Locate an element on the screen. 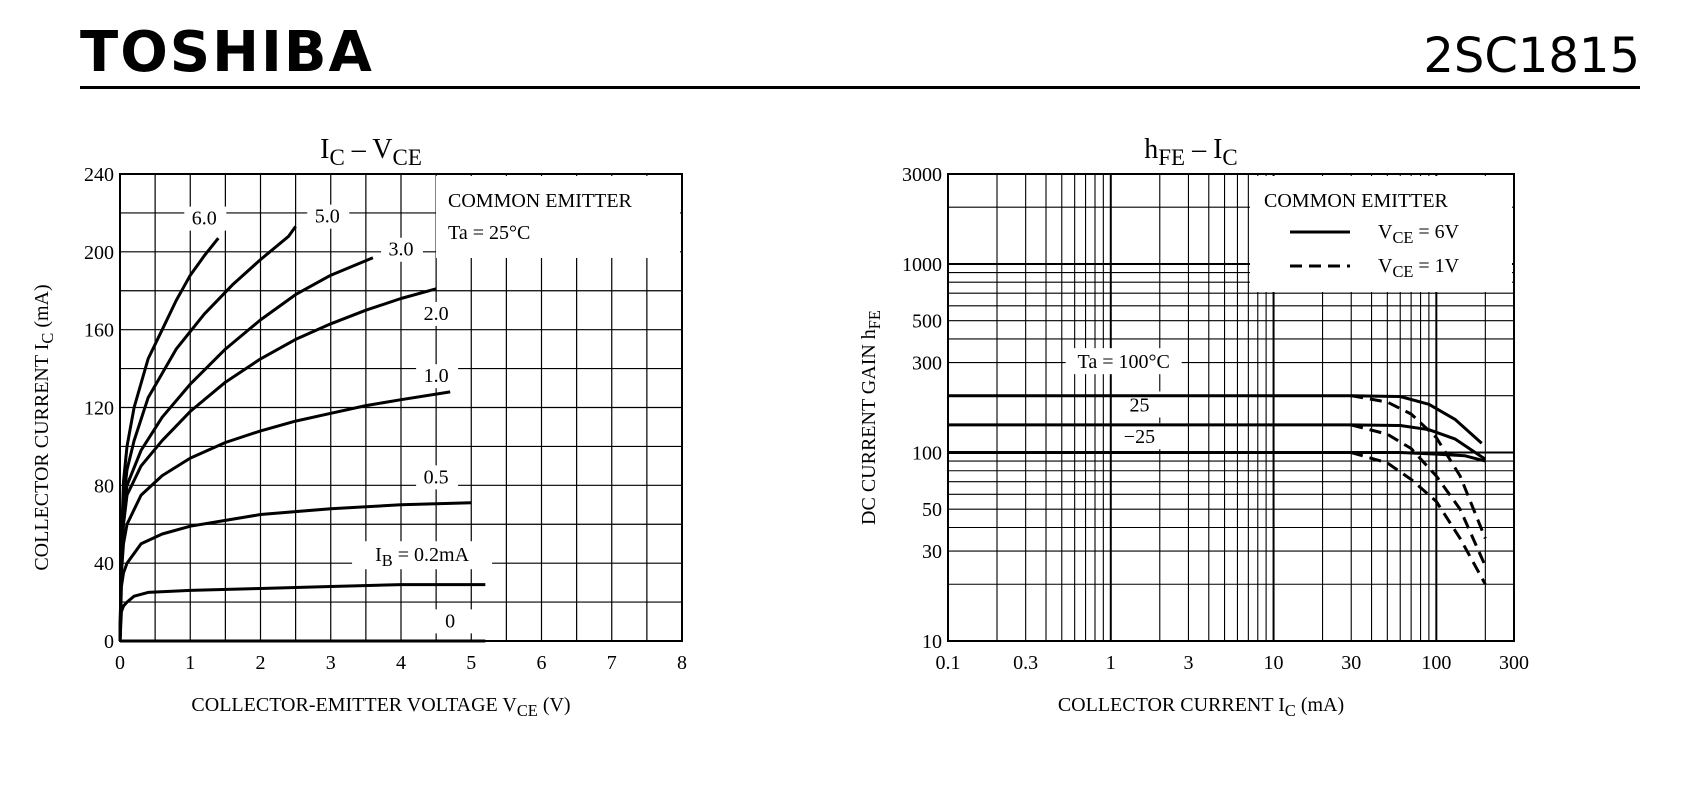  brand-logo: TOSHIBA is located at coordinates (227, 52).